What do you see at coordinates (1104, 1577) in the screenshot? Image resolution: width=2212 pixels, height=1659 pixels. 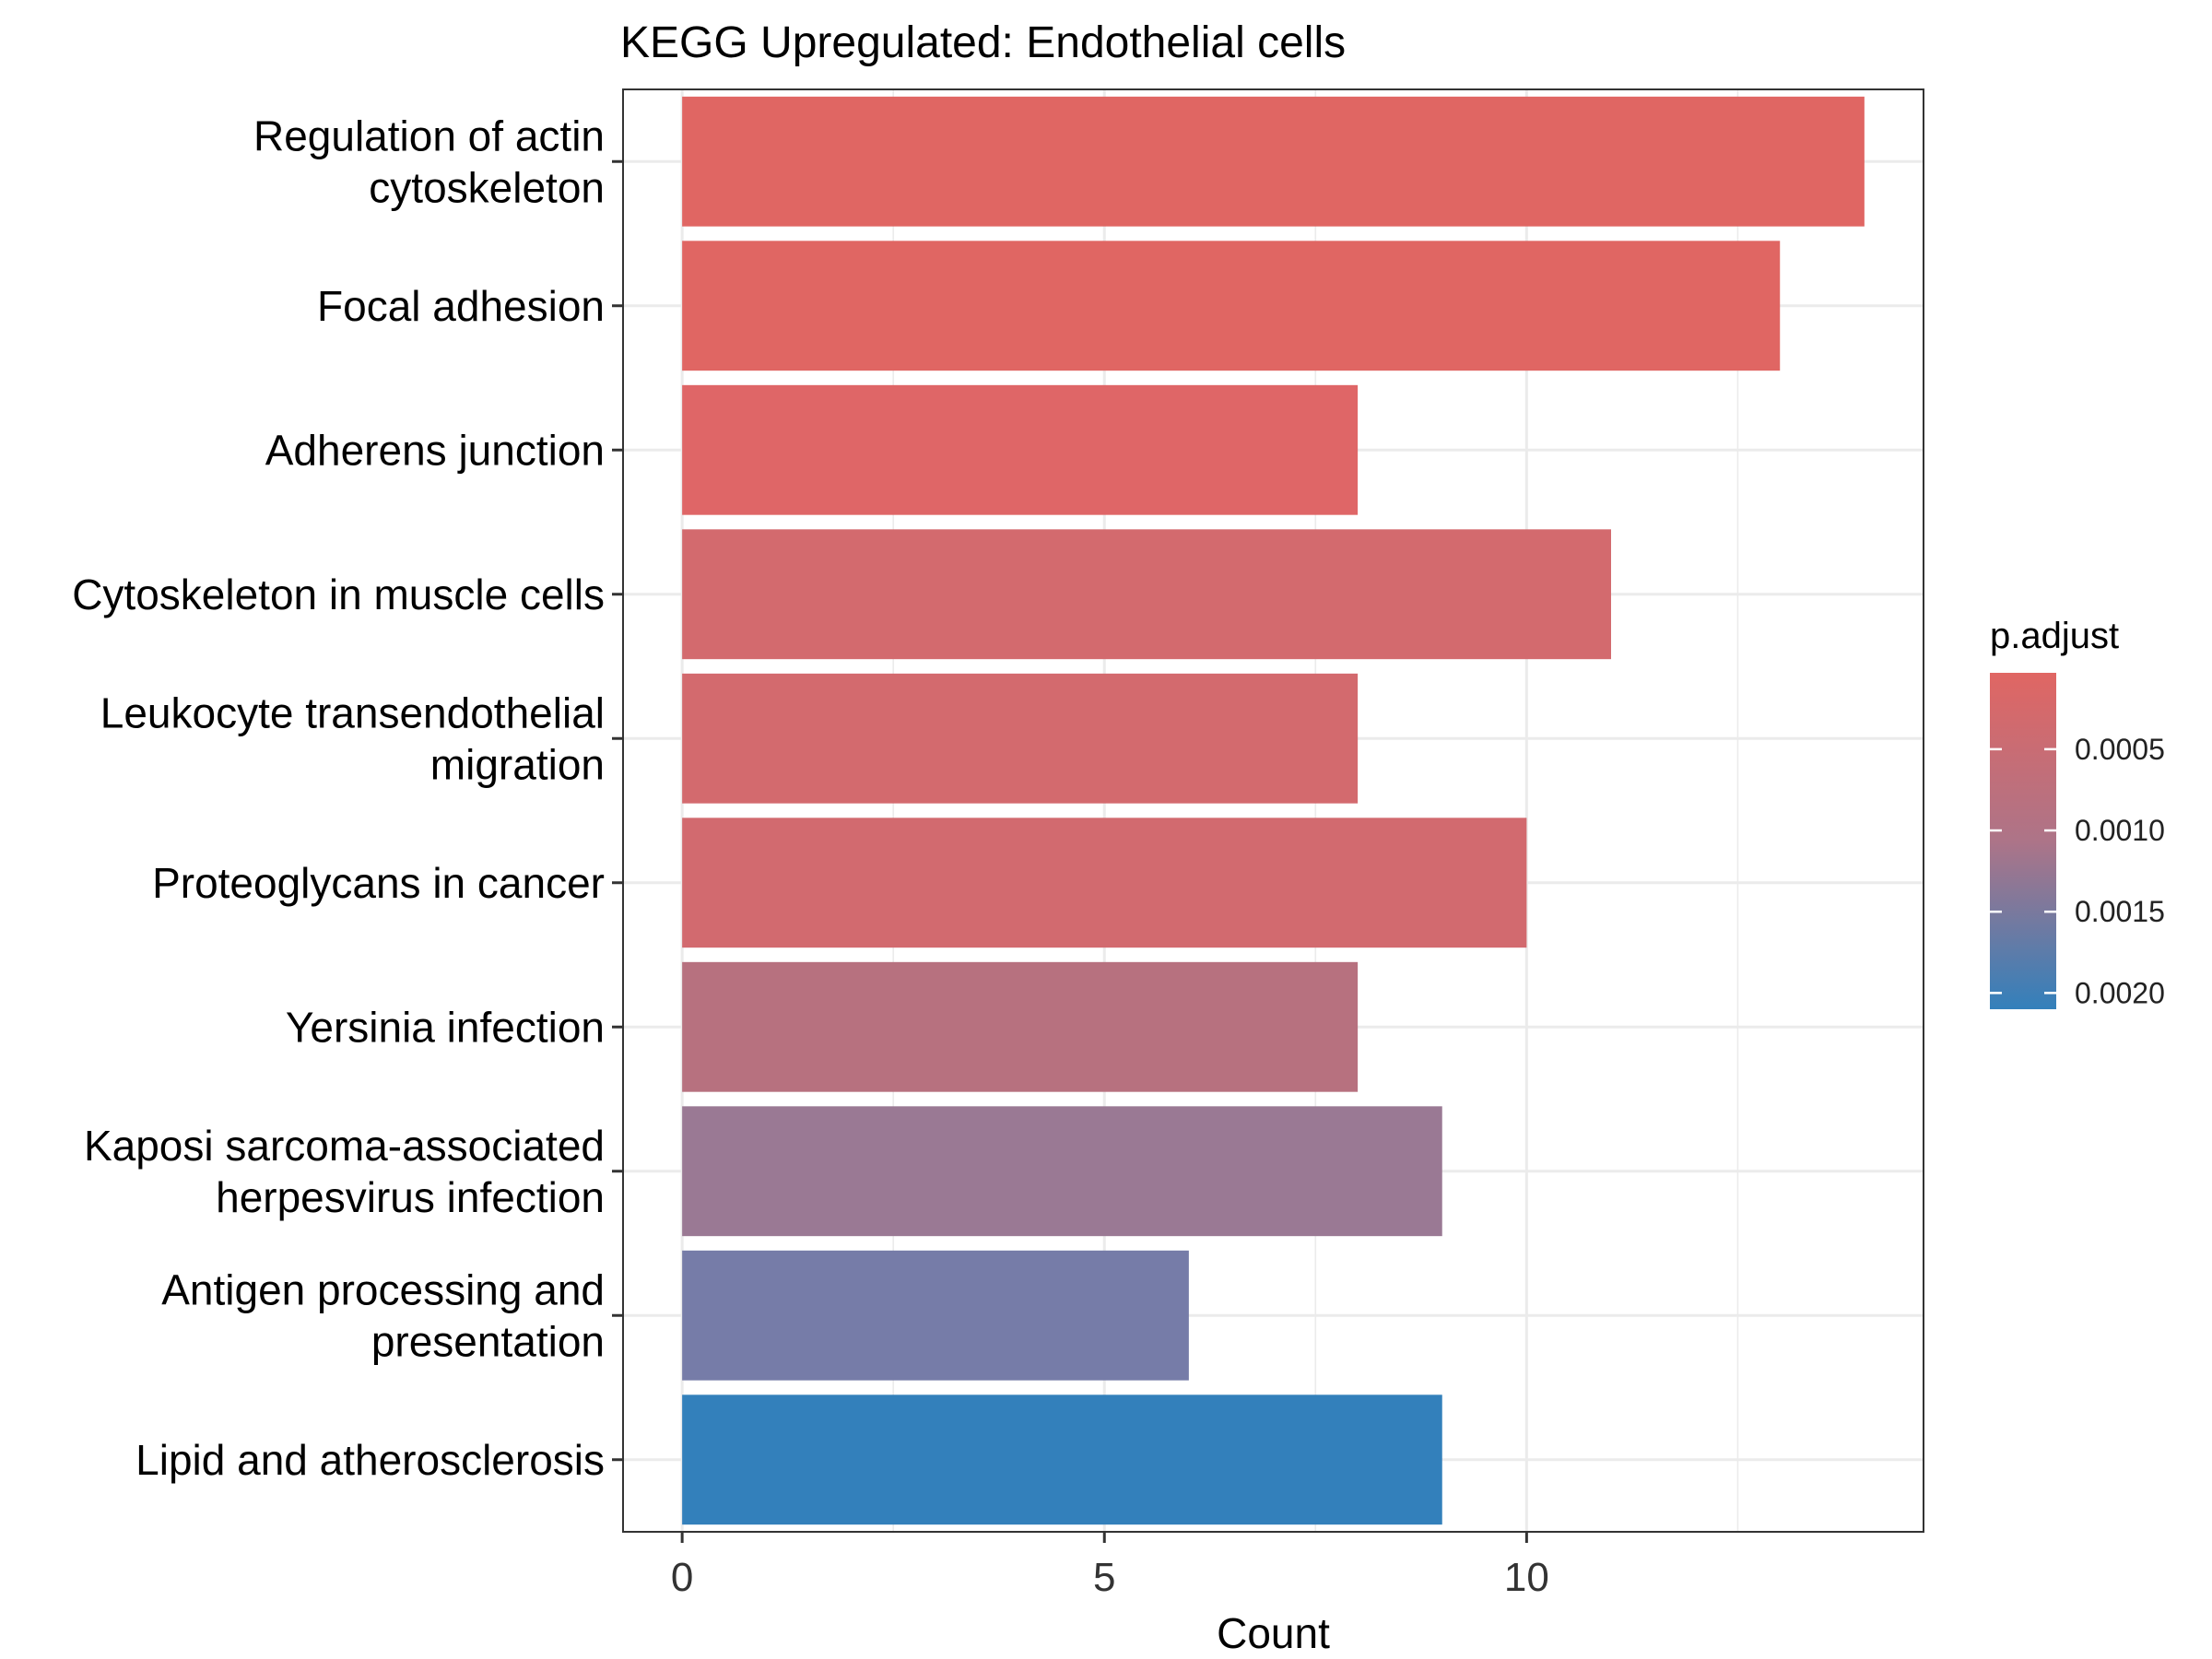 I see `x-tick-label: 5` at bounding box center [1104, 1577].